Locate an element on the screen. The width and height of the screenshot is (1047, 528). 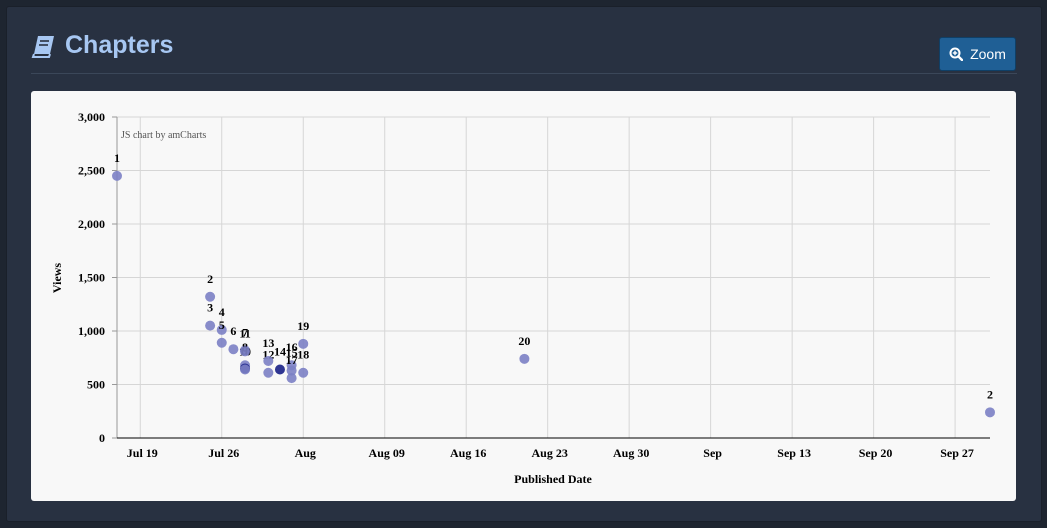
data-label: 16 is located at coordinates (292, 347).